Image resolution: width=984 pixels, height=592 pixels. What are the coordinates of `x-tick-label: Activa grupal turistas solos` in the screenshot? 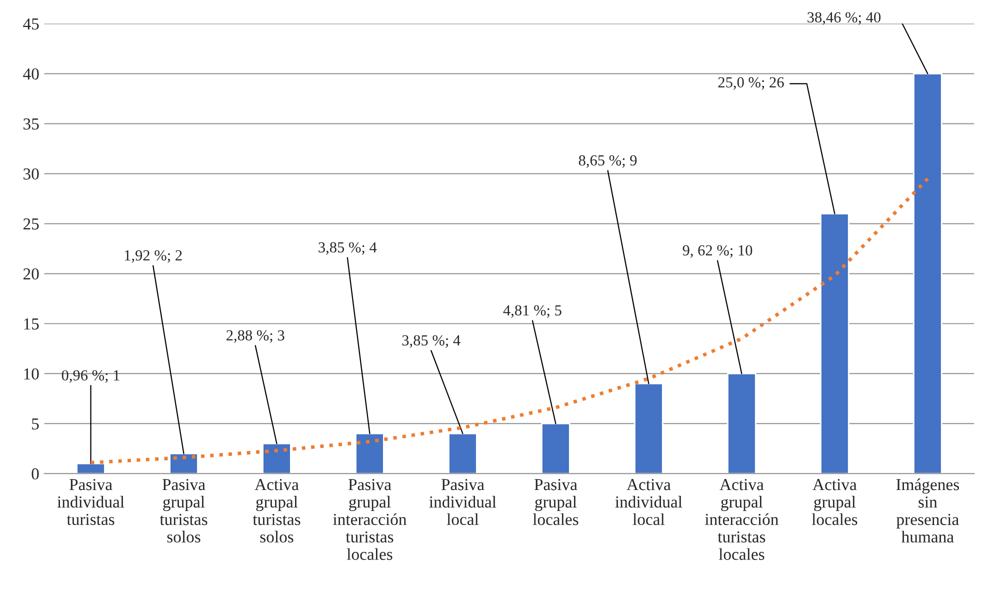 It's located at (276, 510).